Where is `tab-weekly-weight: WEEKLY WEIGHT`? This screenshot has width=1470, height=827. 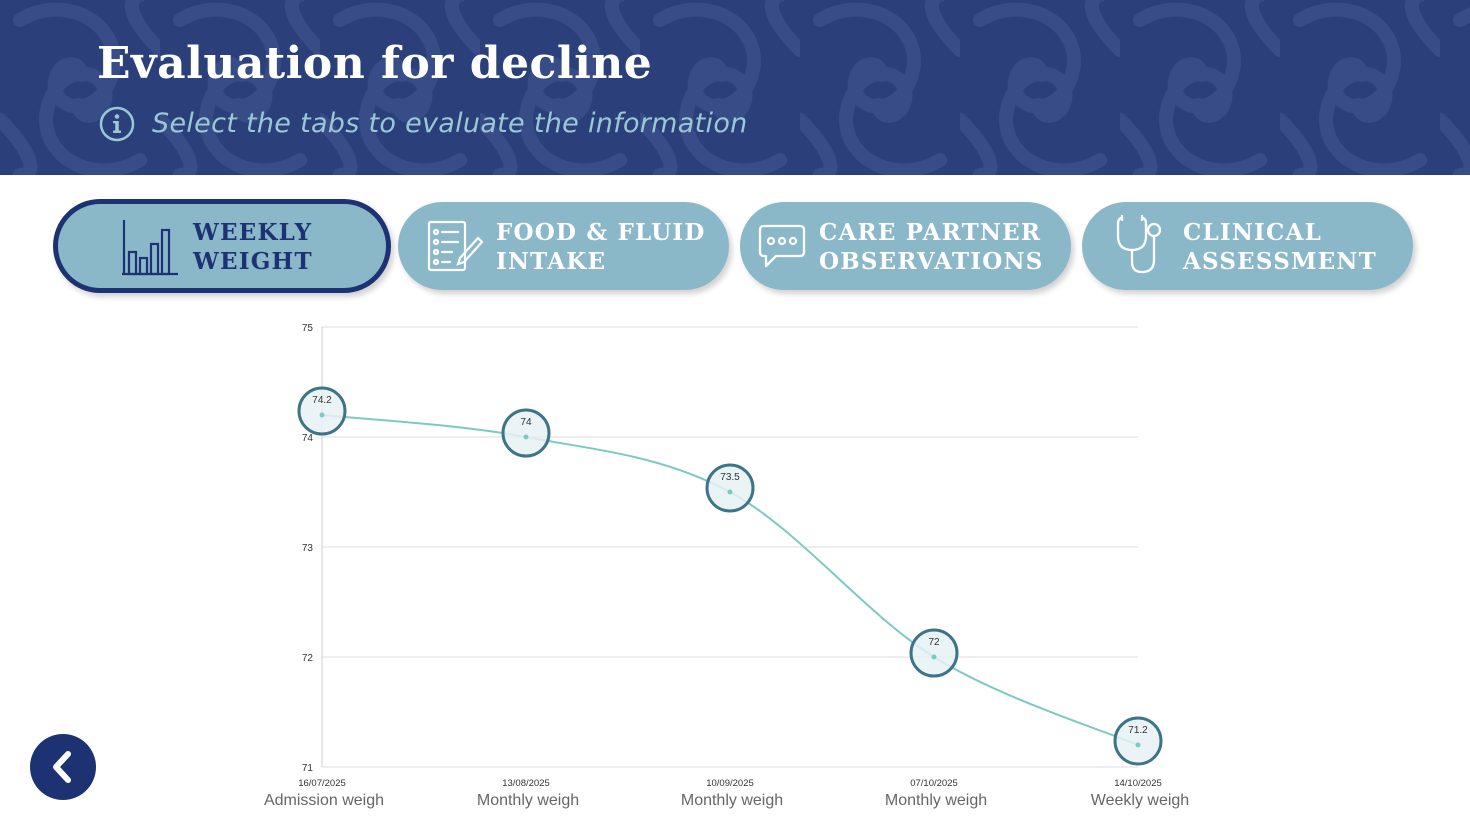 tab-weekly-weight: WEEKLY WEIGHT is located at coordinates (222, 246).